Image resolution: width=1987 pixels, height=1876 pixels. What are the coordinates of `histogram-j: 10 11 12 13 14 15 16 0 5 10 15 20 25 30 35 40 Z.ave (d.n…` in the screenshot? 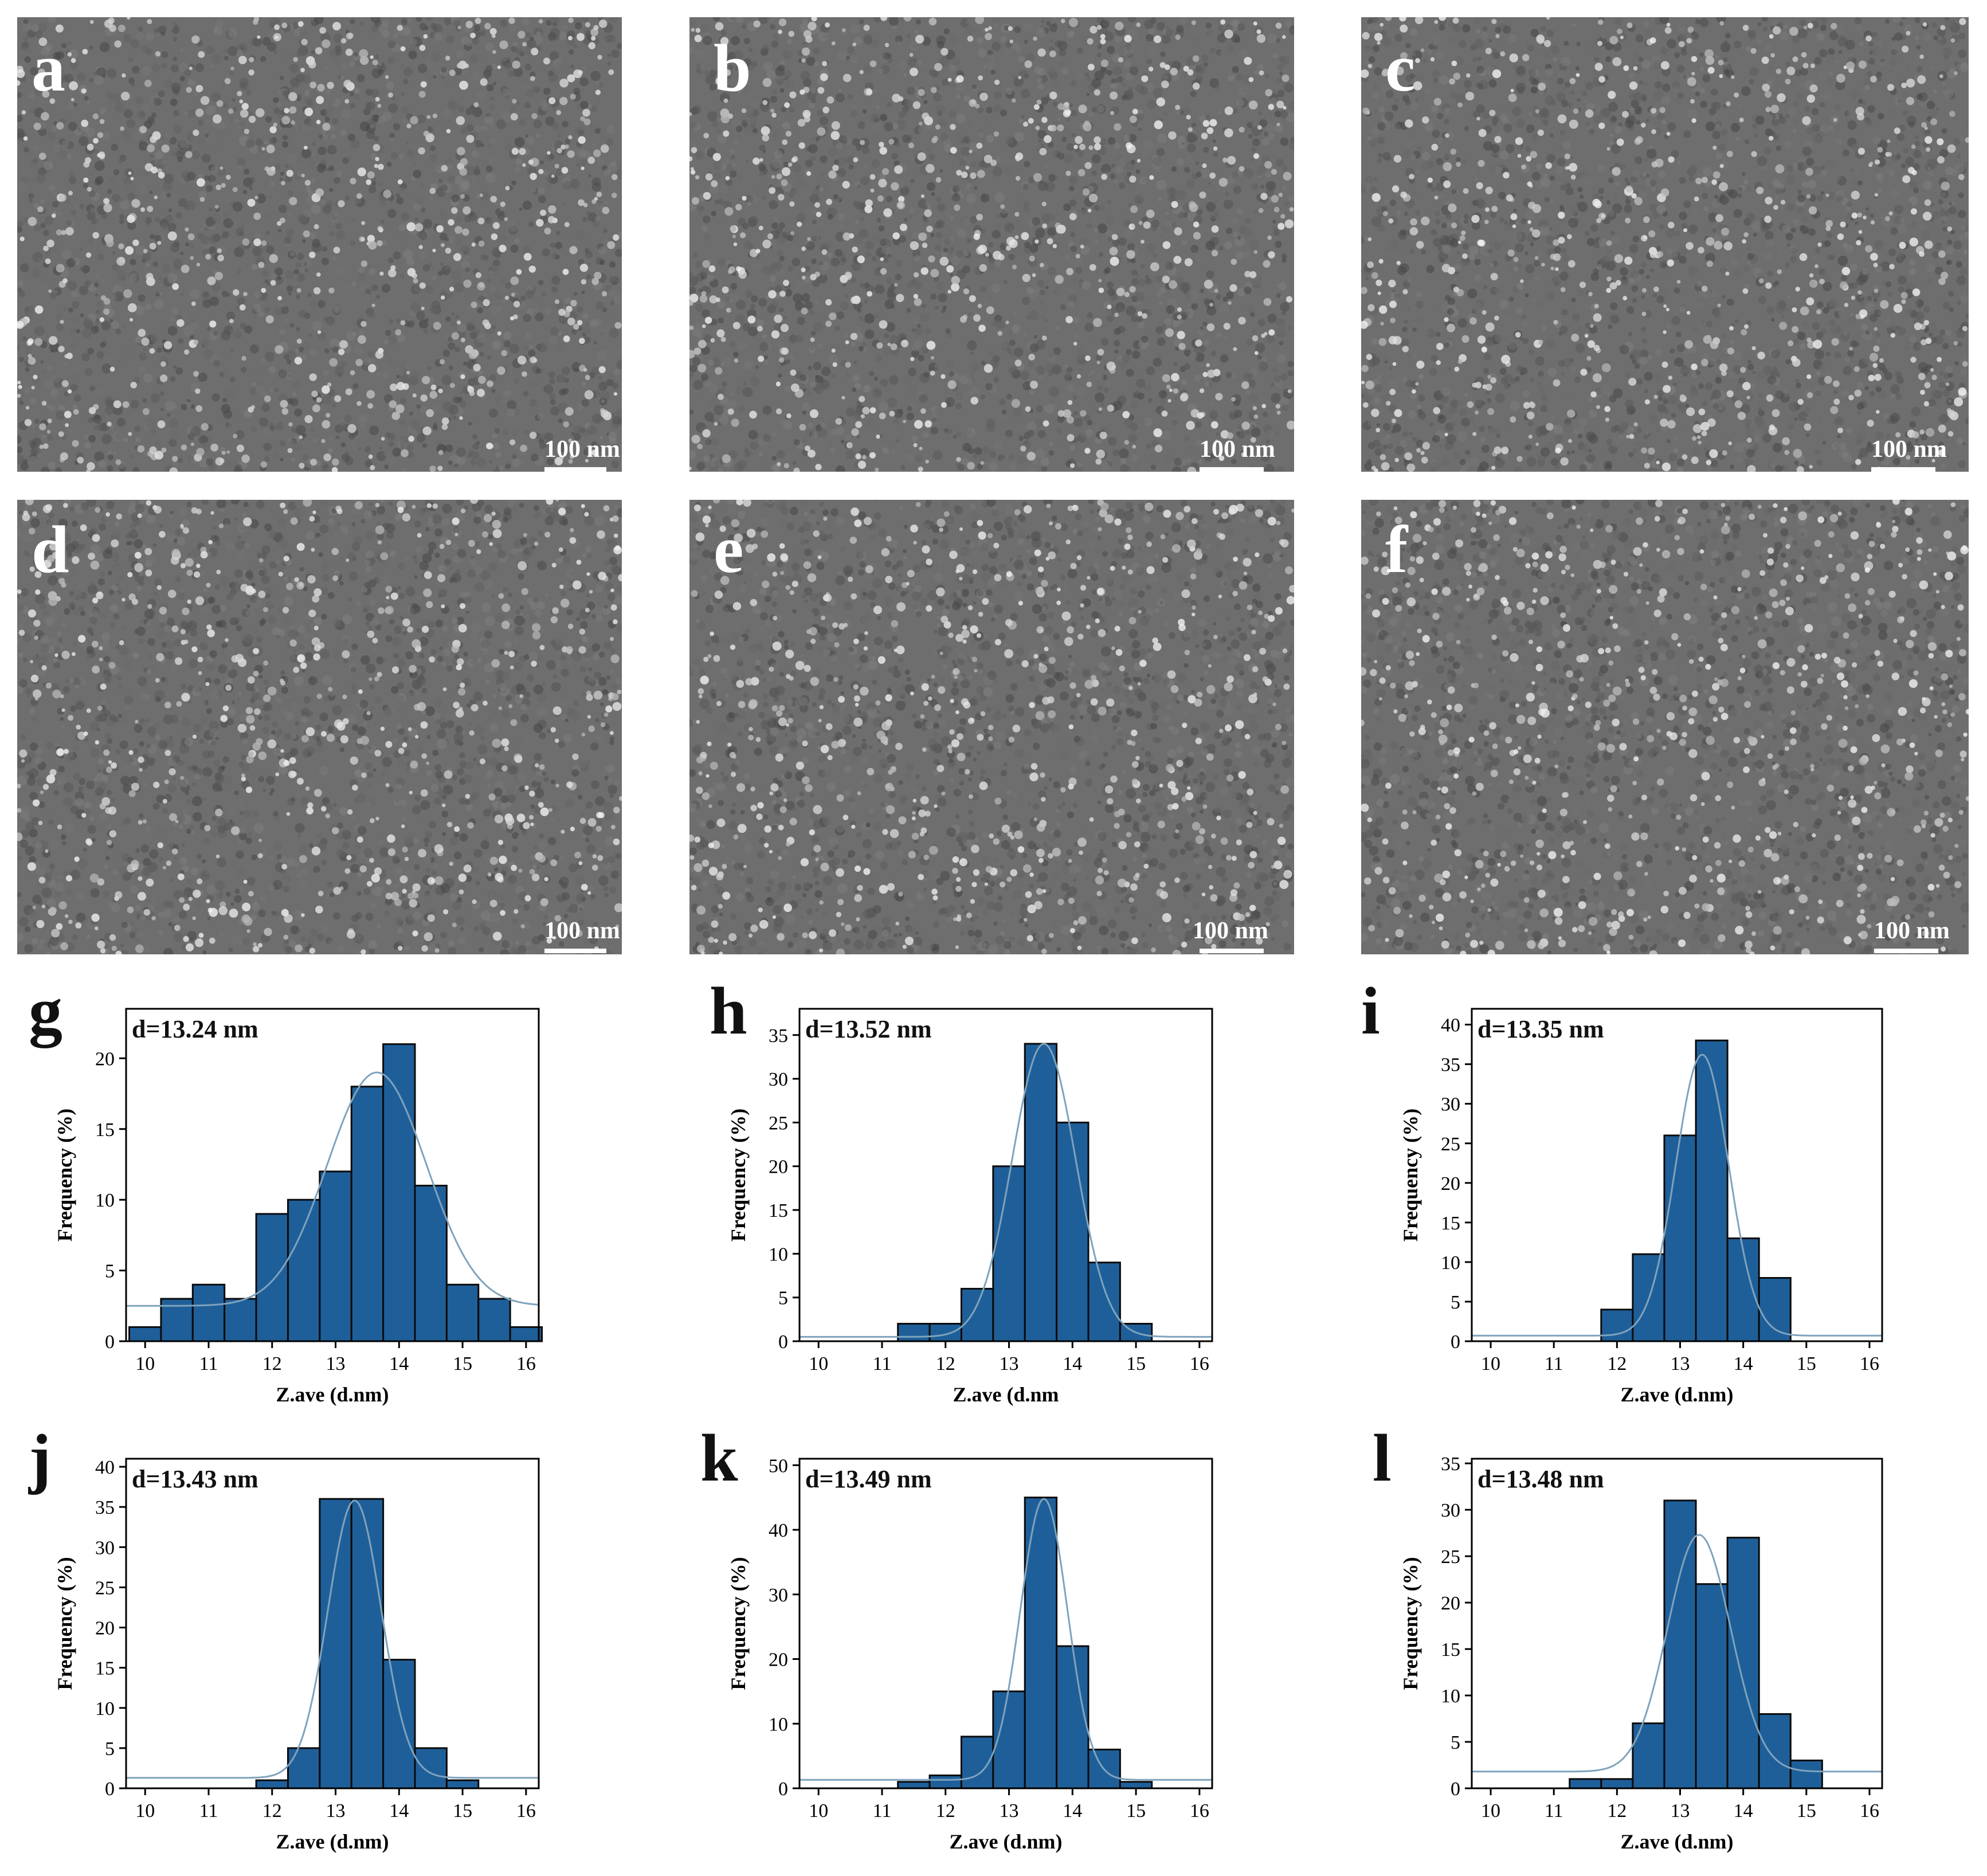 It's located at (297, 1655).